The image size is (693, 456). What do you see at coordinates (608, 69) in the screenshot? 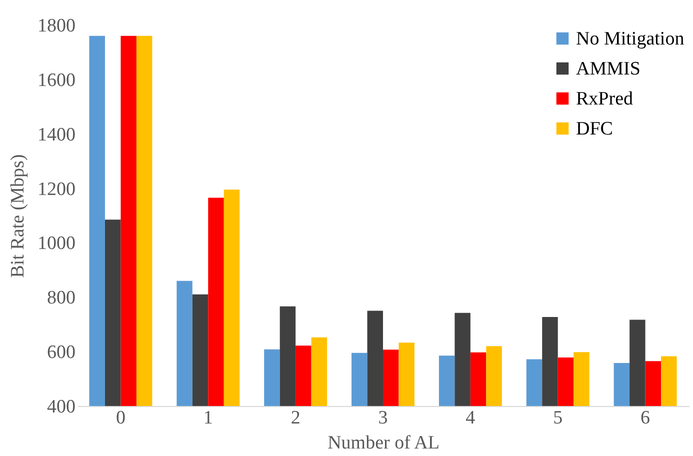
I see `legend-label: AMMIS` at bounding box center [608, 69].